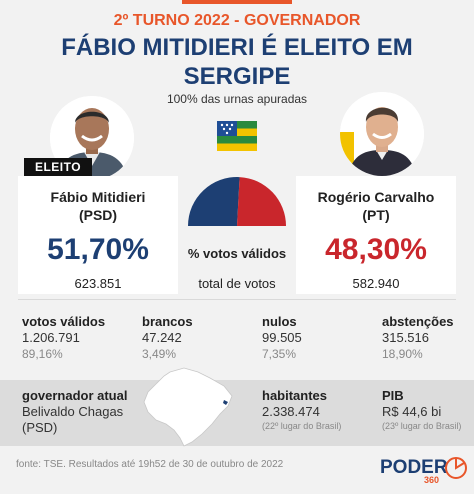 This screenshot has height=494, width=474. Describe the element at coordinates (376, 249) in the screenshot. I see `candidate-right-percent: 48,30%` at that location.